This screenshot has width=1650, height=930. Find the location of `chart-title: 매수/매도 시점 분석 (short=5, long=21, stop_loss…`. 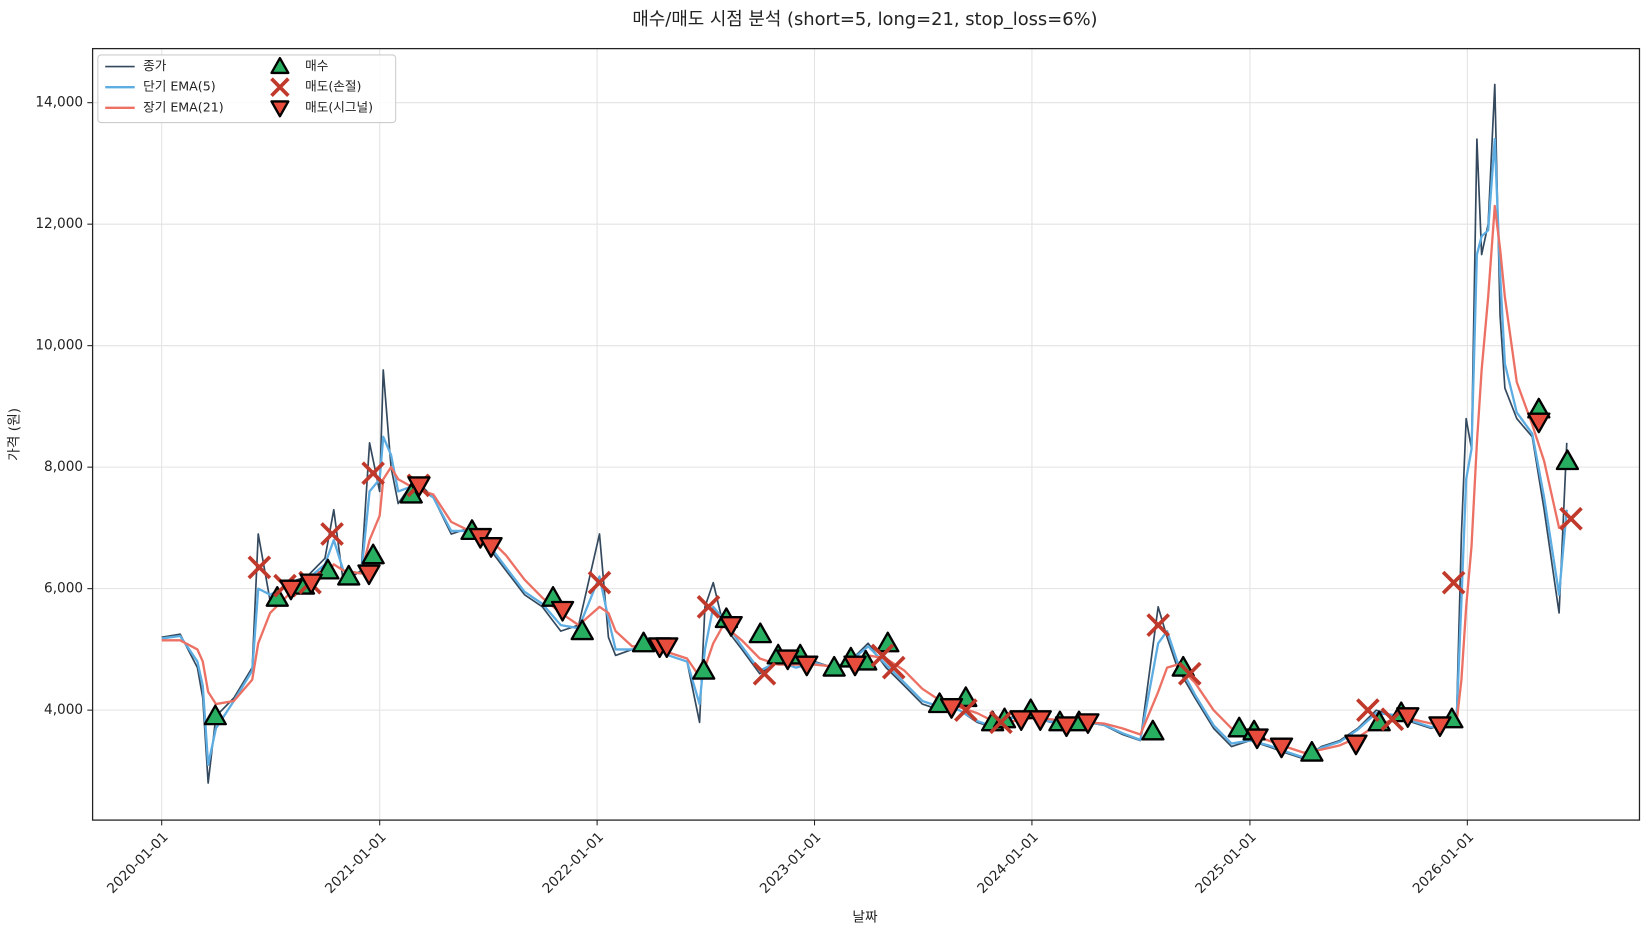

chart-title: 매수/매도 시점 분석 (short=5, long=21, stop_loss… is located at coordinates (864, 19).